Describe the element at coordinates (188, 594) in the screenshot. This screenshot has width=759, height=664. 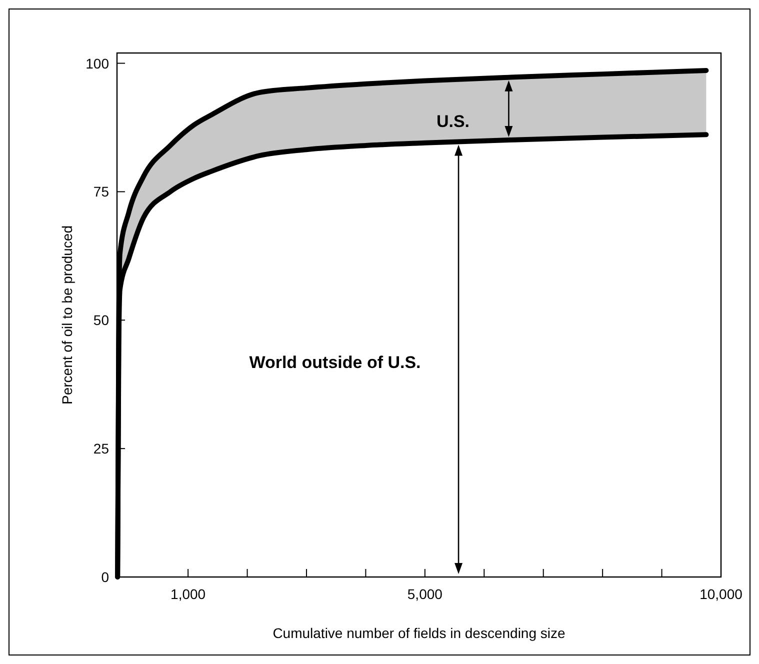
I see `x-tick-label: 1,000` at that location.